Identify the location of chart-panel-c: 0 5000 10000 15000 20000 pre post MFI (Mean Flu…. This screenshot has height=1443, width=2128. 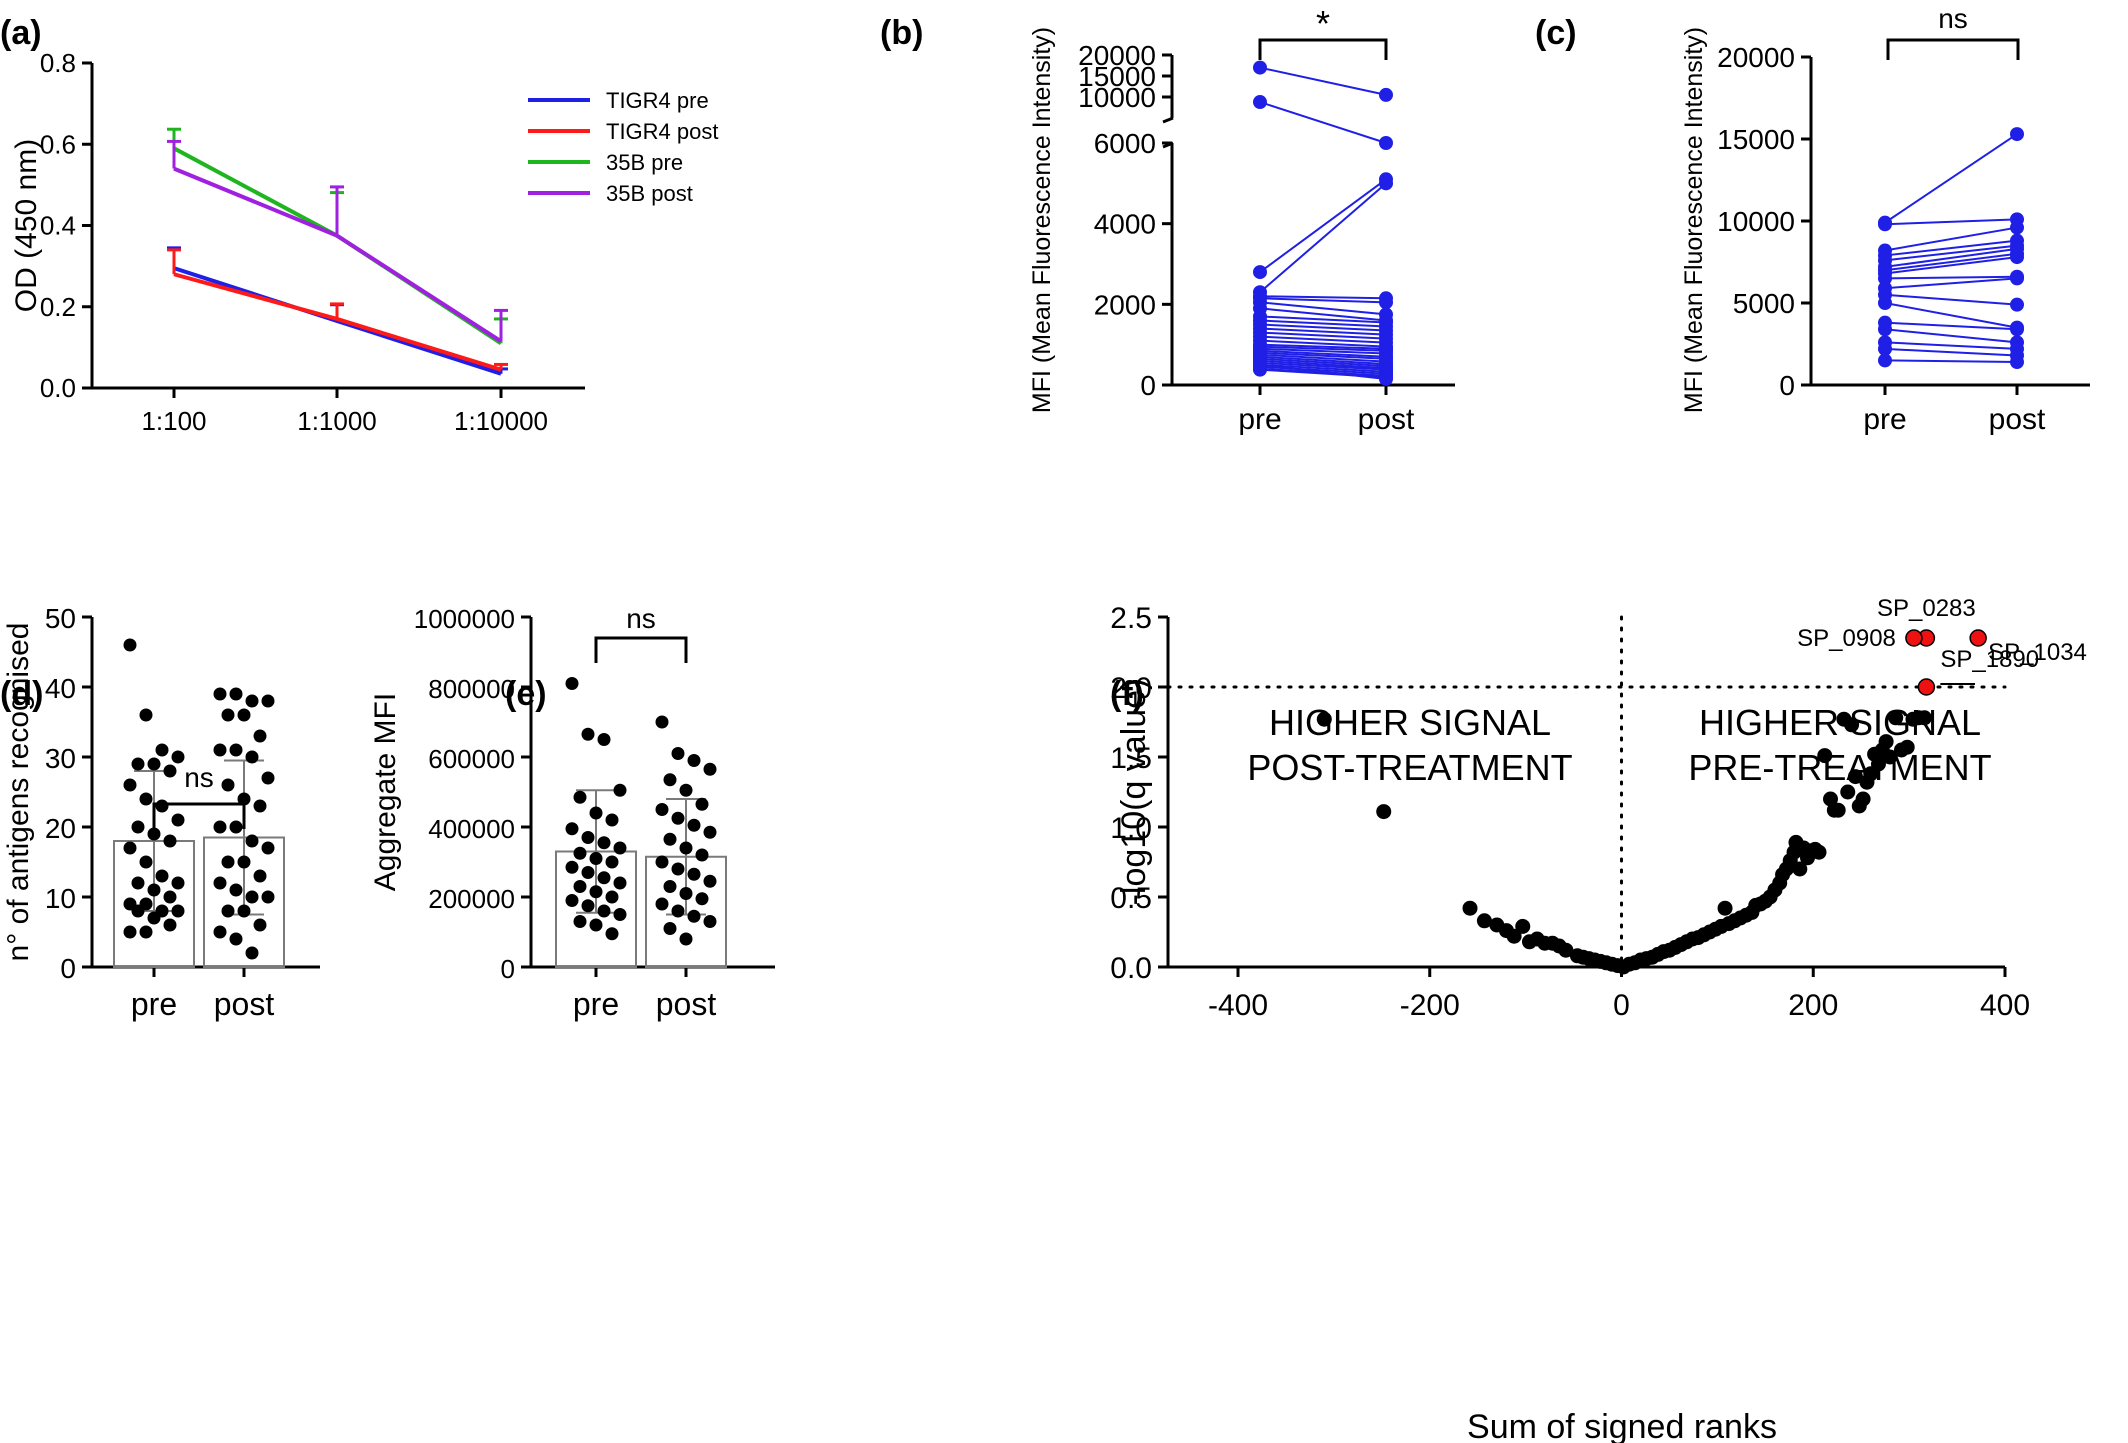
(1885, 219).